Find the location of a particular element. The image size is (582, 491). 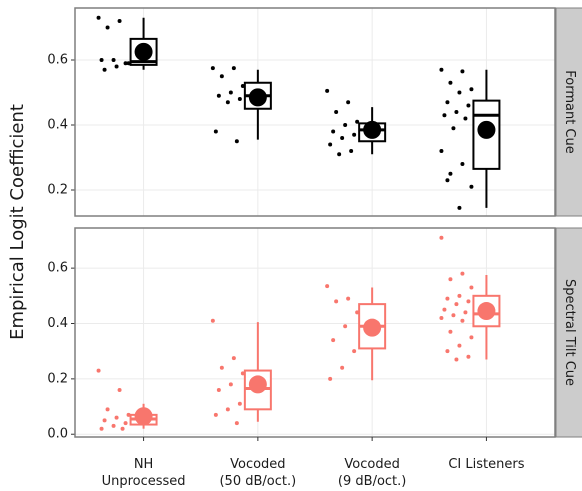

x-tick-label: CI Listeners is located at coordinates (486, 464).